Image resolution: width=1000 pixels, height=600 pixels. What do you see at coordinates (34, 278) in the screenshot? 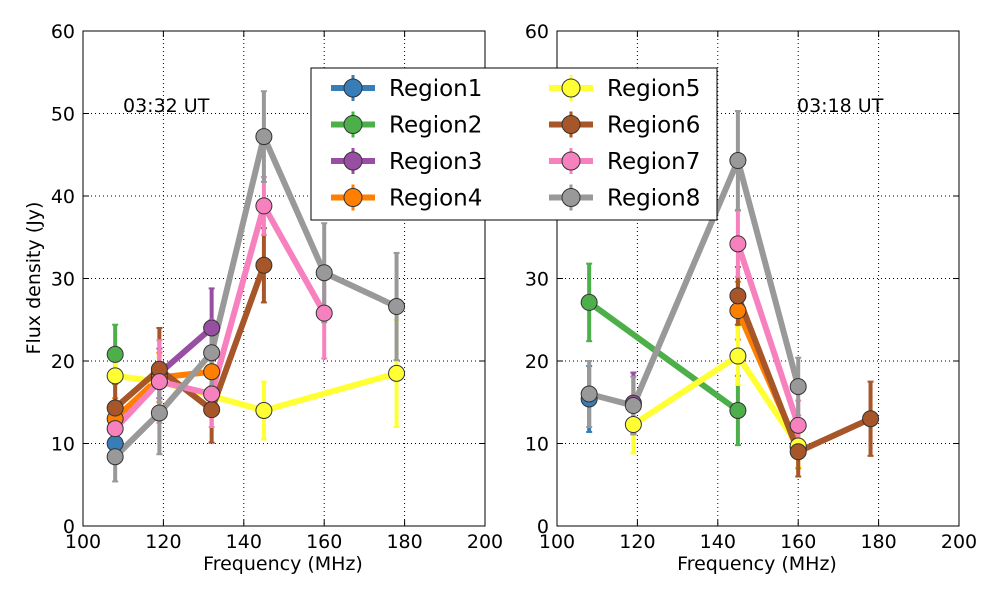
I see `y-axis-label: Flux density (Jy)` at bounding box center [34, 278].